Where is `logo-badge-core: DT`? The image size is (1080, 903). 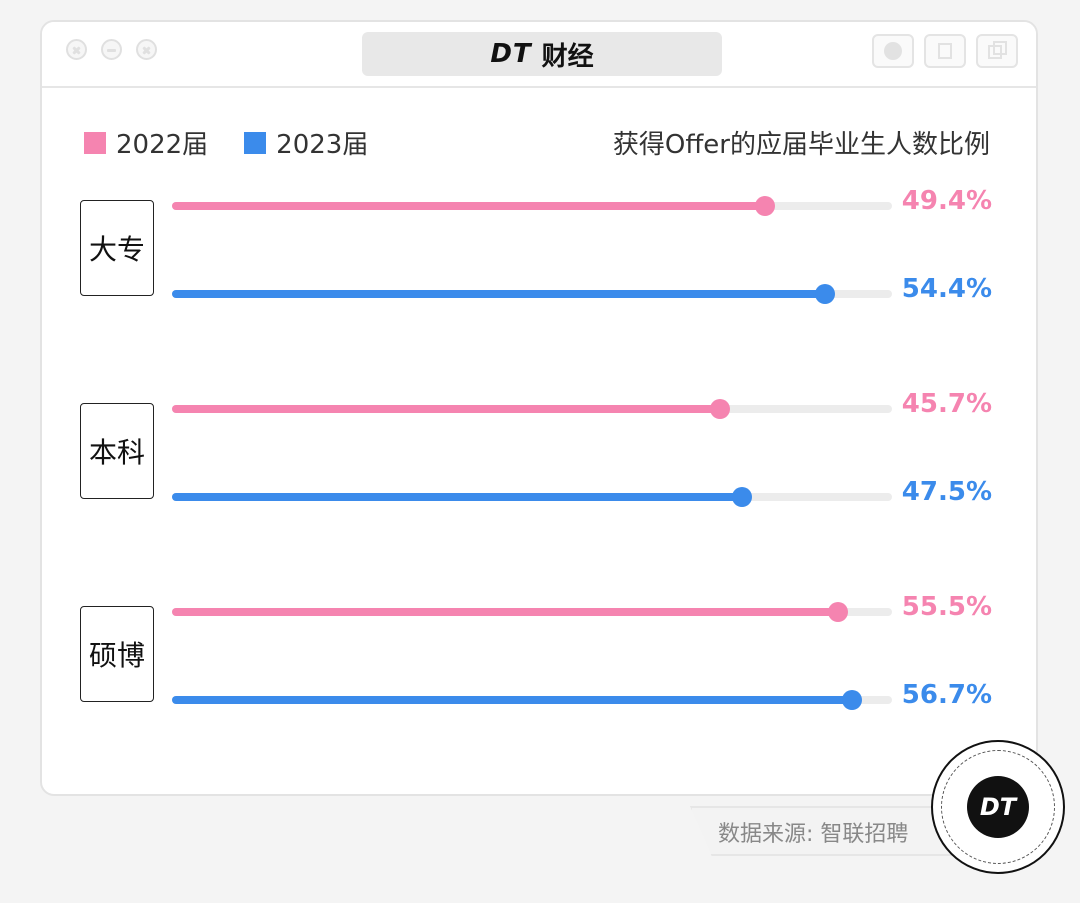 logo-badge-core: DT is located at coordinates (998, 807).